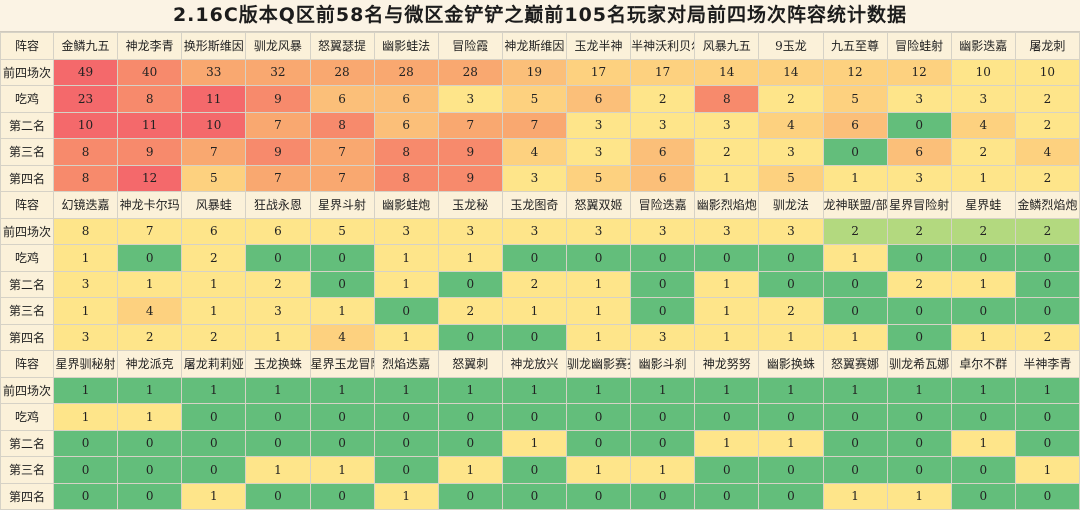 The width and height of the screenshot is (1080, 510). What do you see at coordinates (727, 46) in the screenshot?
I see `lineup-name-cell: 风暴九五` at bounding box center [727, 46].